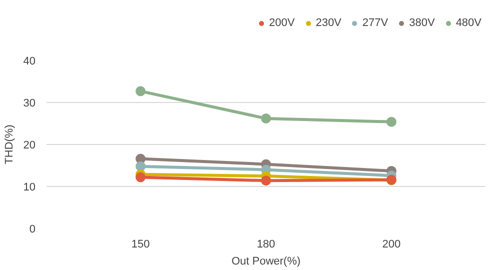 Image resolution: width=500 pixels, height=270 pixels. Describe the element at coordinates (32, 230) in the screenshot. I see `y-tick-label: 0` at that location.